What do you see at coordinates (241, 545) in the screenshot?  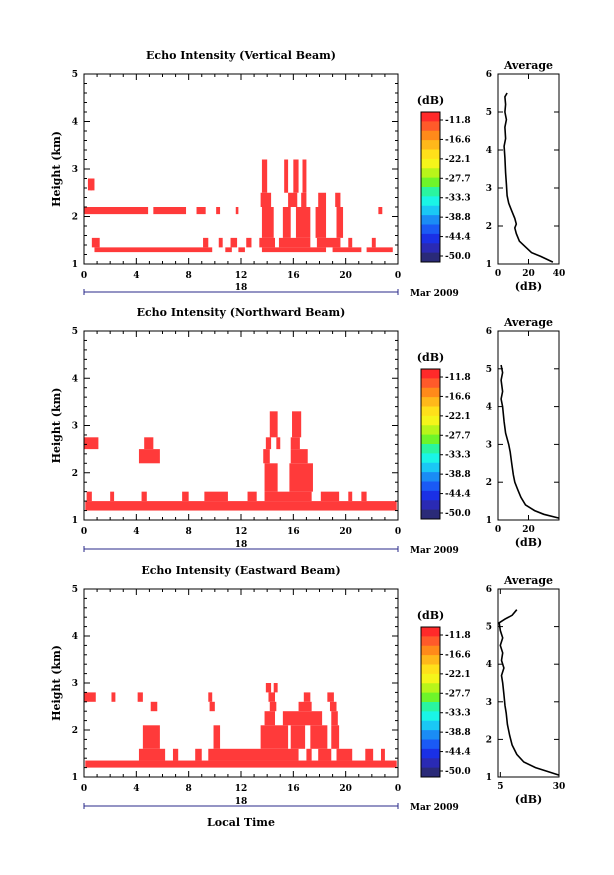 I see `date-label: 18` at bounding box center [241, 545].